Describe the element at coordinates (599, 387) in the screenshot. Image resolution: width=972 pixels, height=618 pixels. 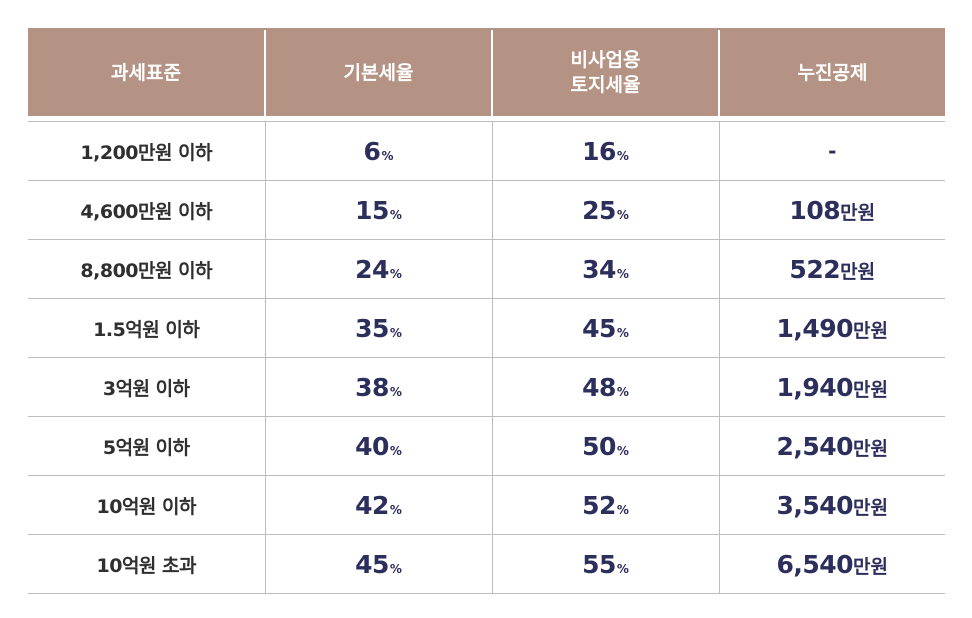
I see `nonbusiness-rate-value: 48` at that location.